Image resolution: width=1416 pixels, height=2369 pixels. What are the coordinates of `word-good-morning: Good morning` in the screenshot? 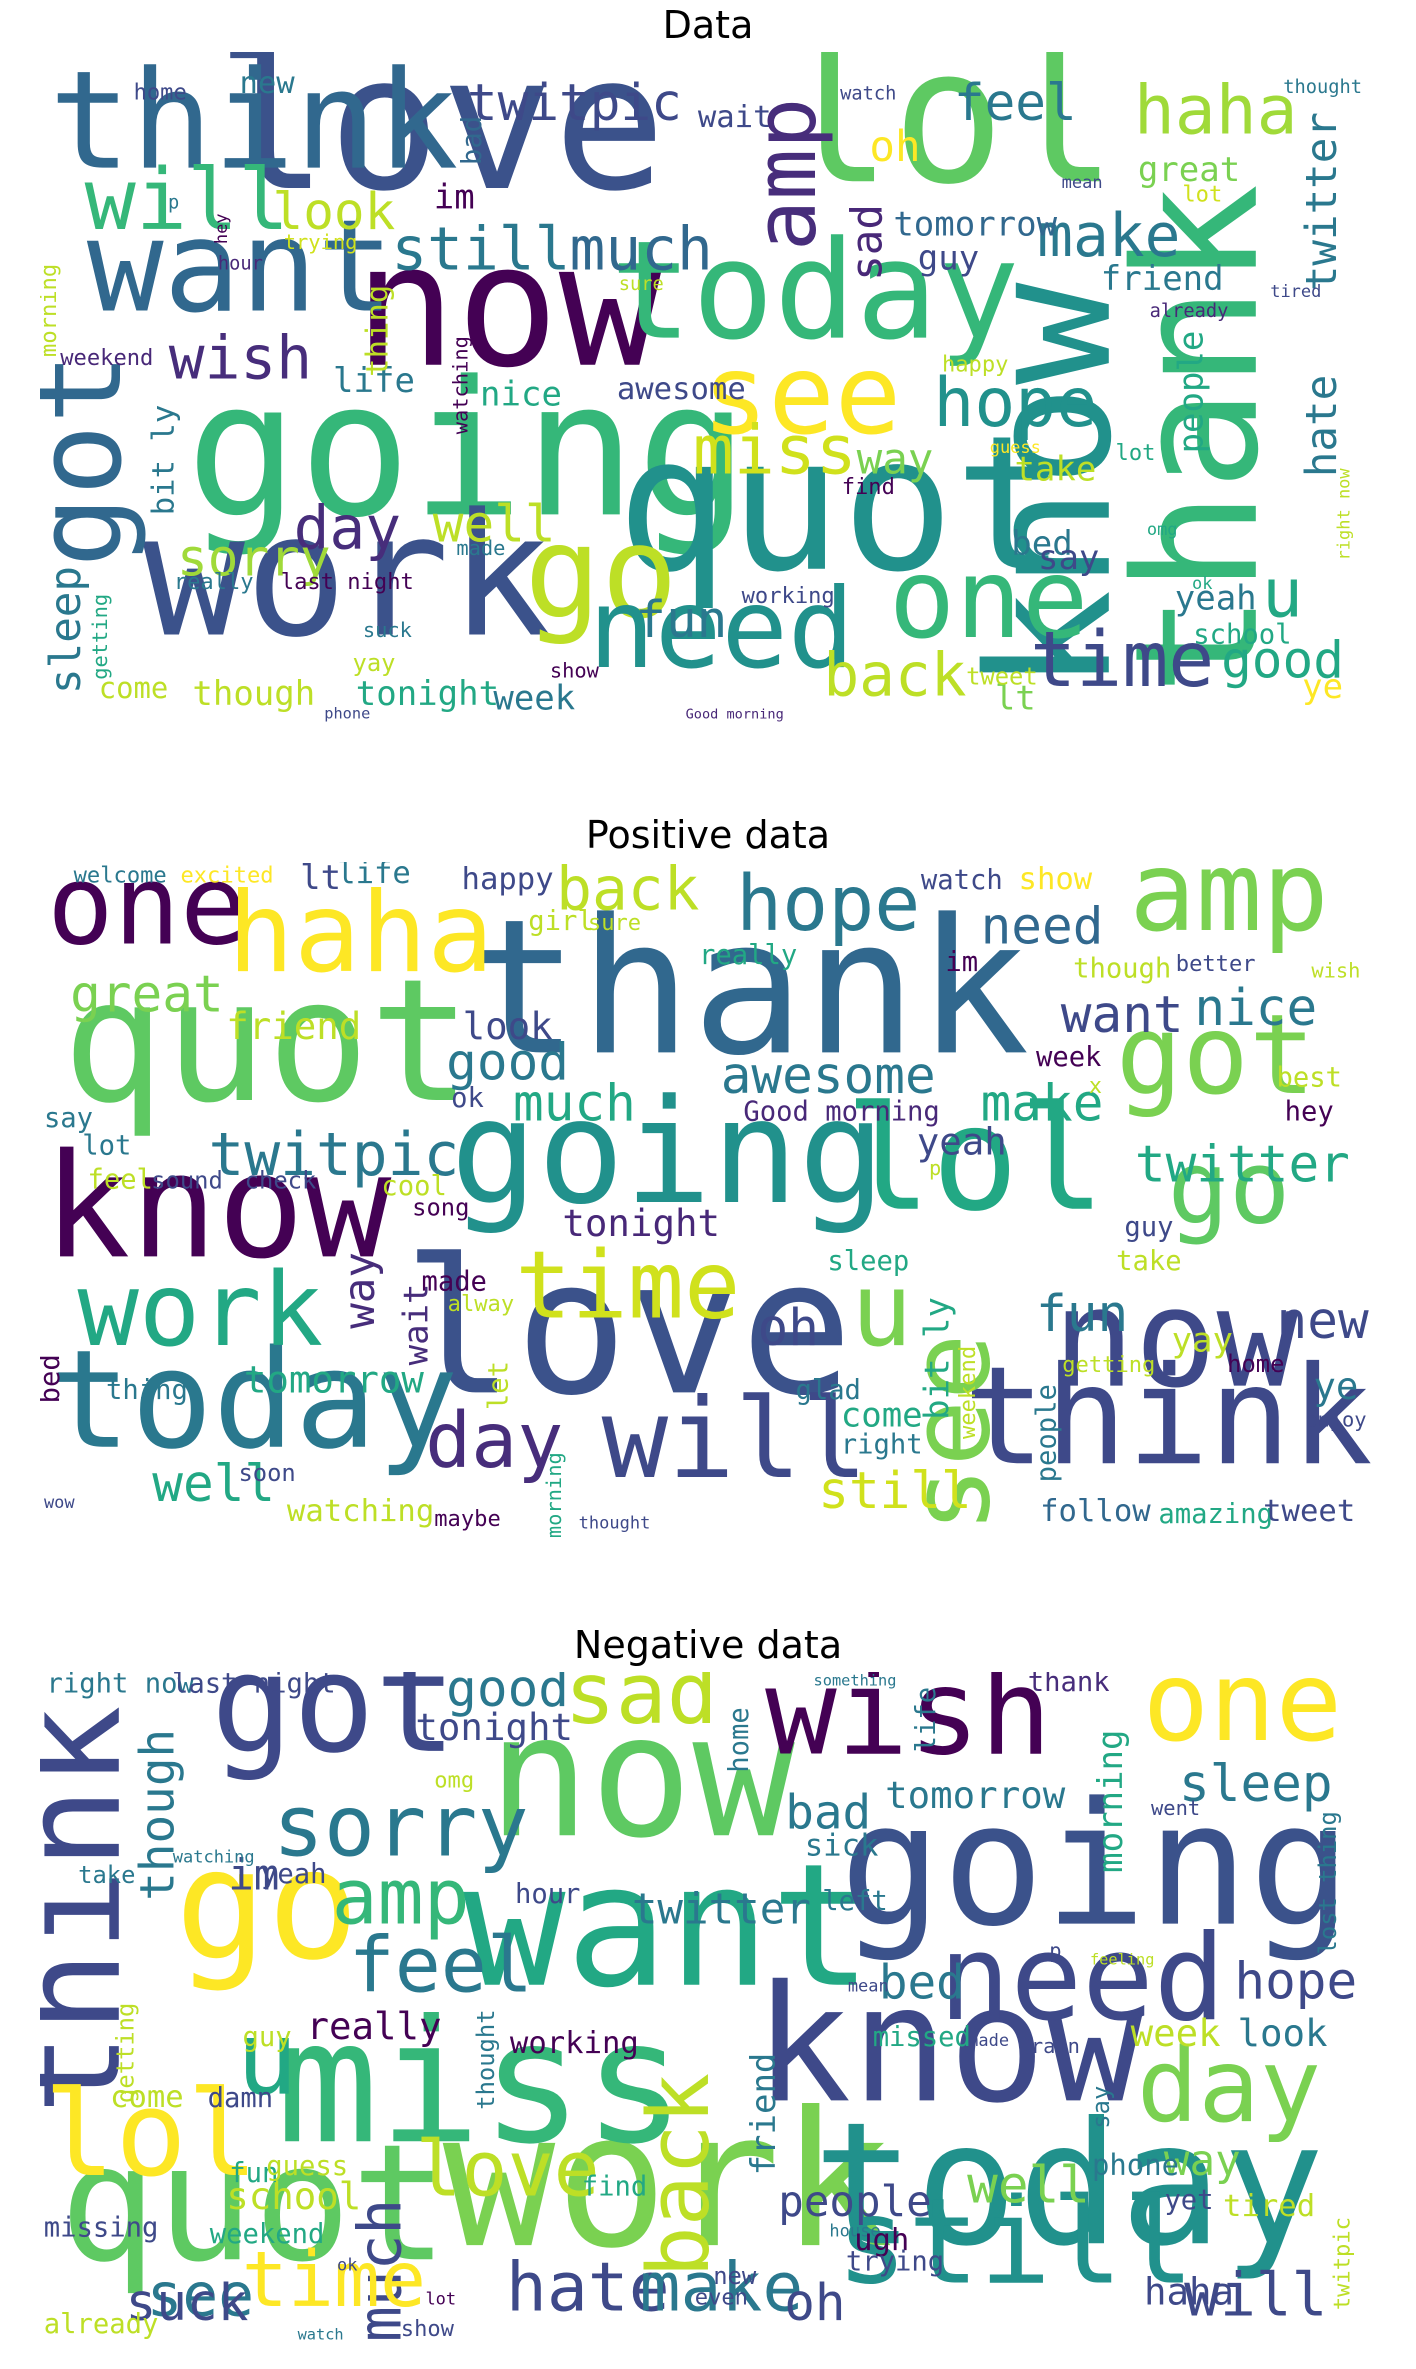 It's located at (735, 714).